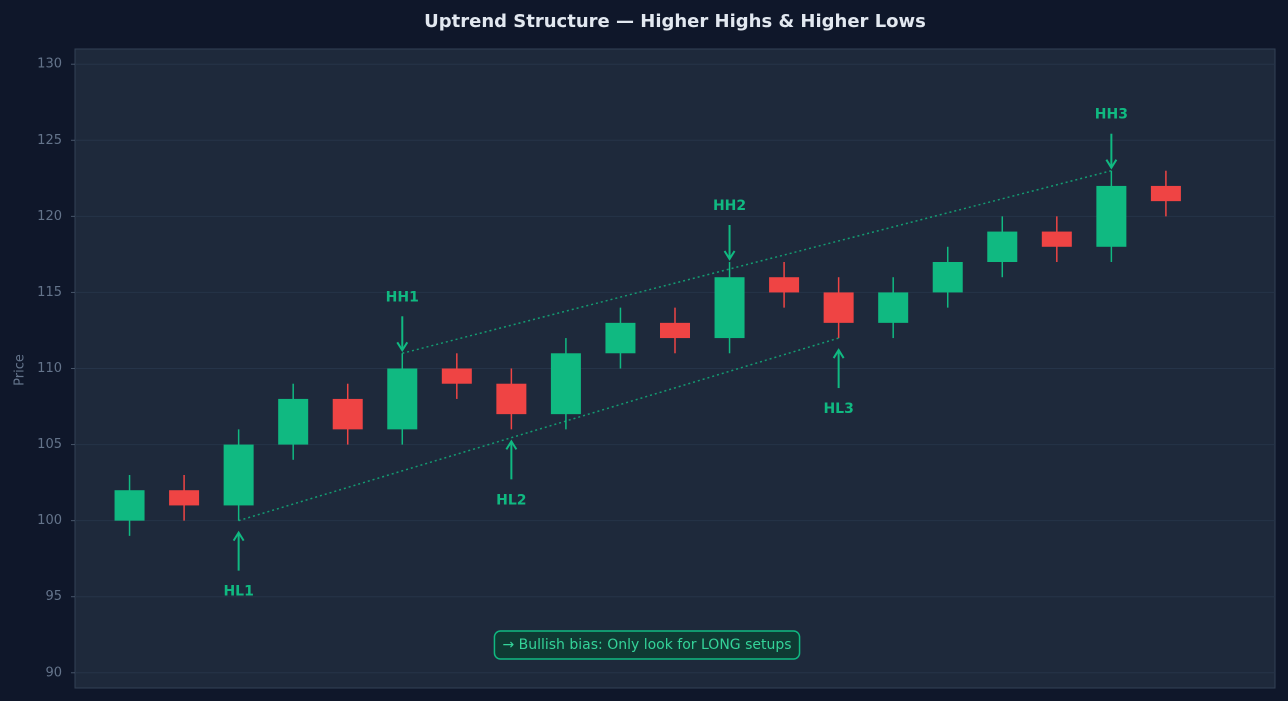  Describe the element at coordinates (757, 262) in the screenshot. I see `trendline` at that location.